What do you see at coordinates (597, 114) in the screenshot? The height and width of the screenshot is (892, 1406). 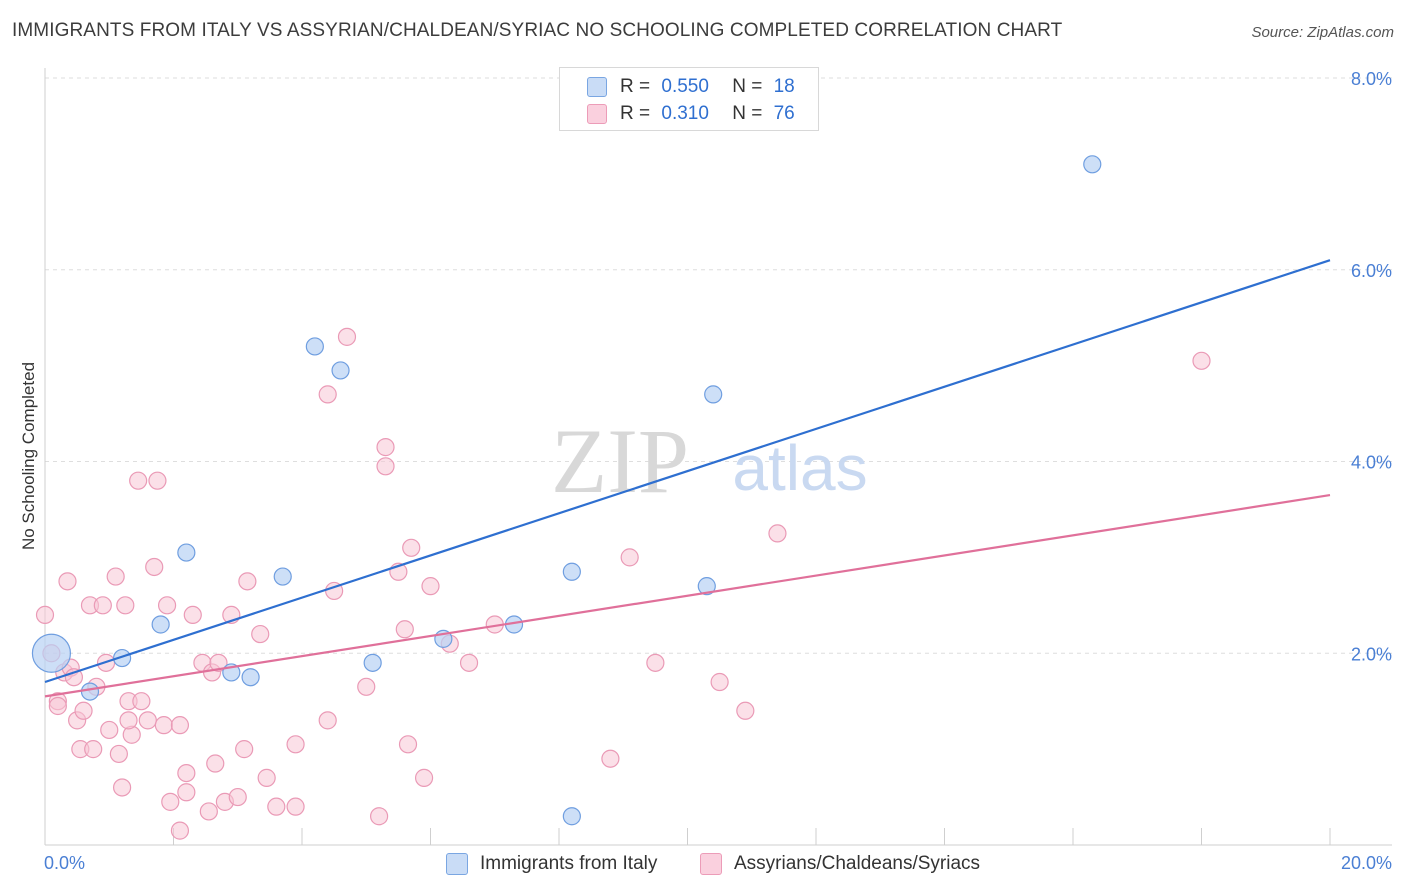 I see `legend-swatch-assyrian` at bounding box center [597, 114].